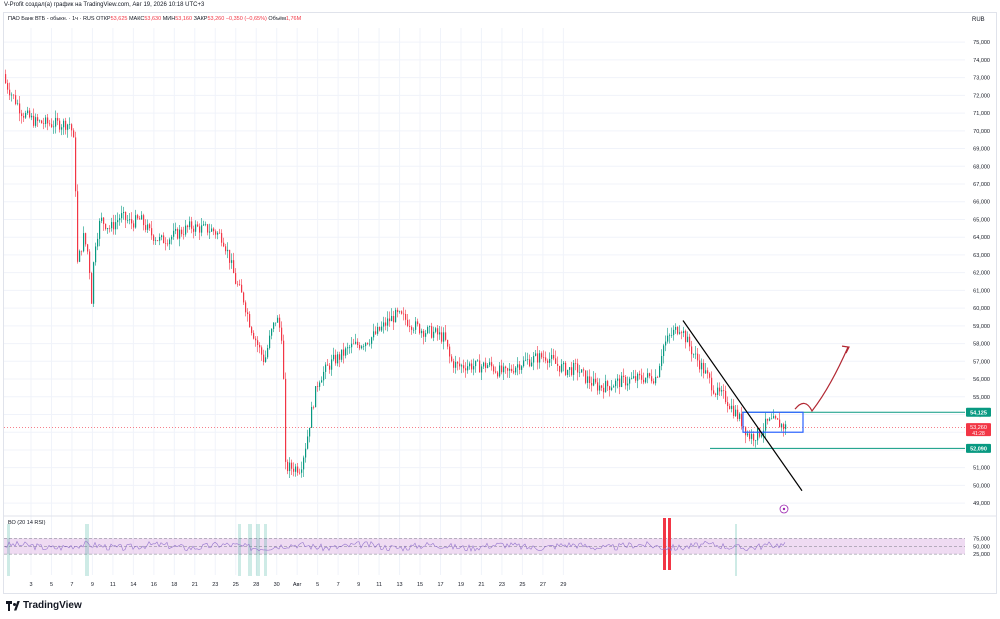  Describe the element at coordinates (317, 585) in the screenshot. I see `x-tick-label: 5` at that location.